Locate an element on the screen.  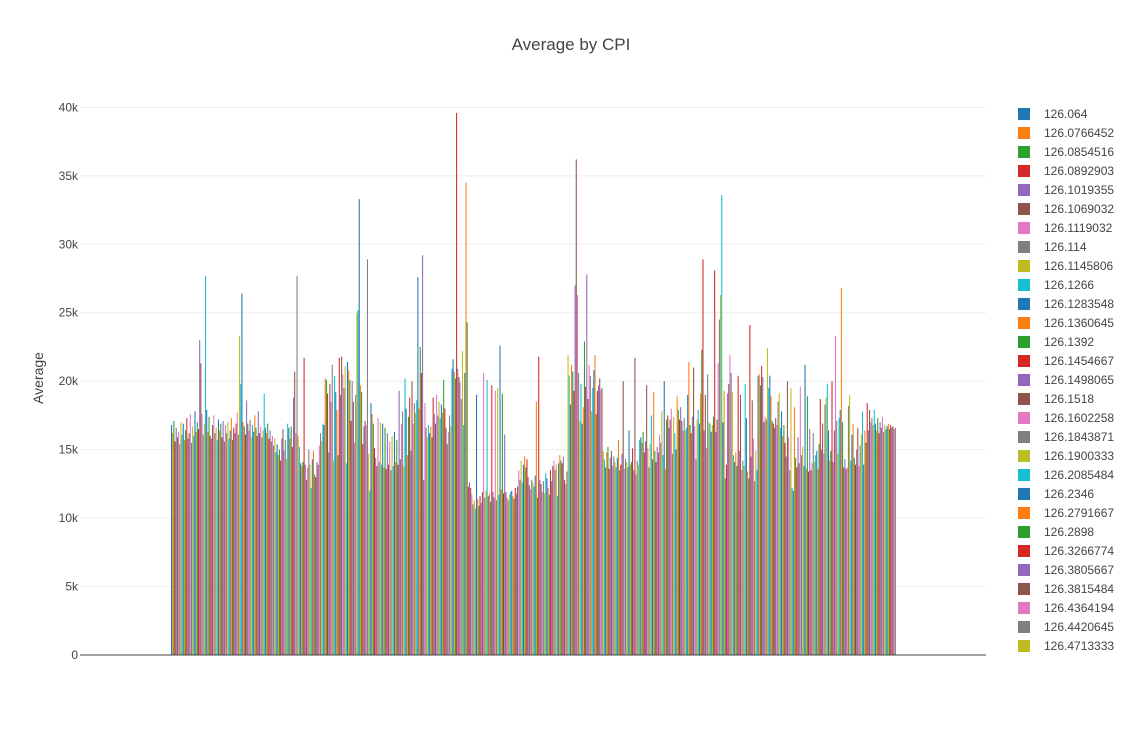
legend-item: 126.0892903 is located at coordinates (1066, 171).